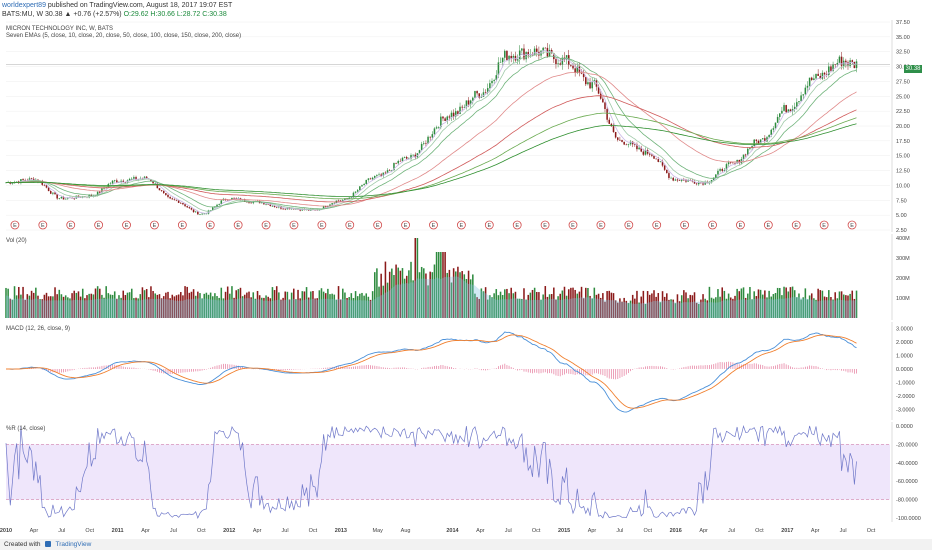  Describe the element at coordinates (904, 427) in the screenshot. I see `wr-tick-label: 0.0000` at that location.